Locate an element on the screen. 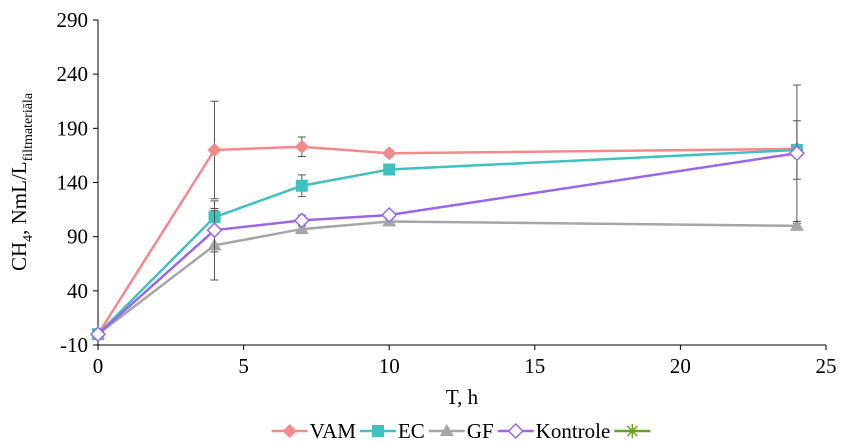  x-tick-label: 15 is located at coordinates (534, 366).